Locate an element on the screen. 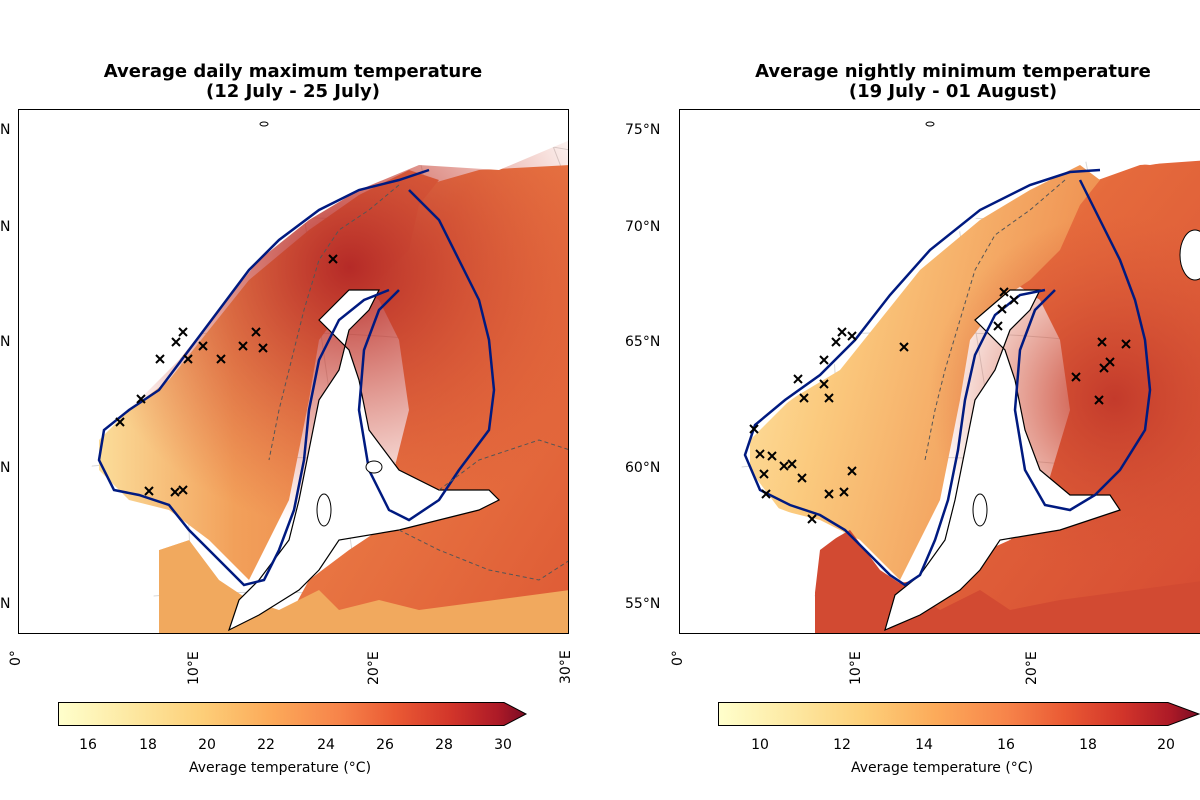 The image size is (1200, 800). title-line-2: (12 July - 25 July) is located at coordinates (293, 91).